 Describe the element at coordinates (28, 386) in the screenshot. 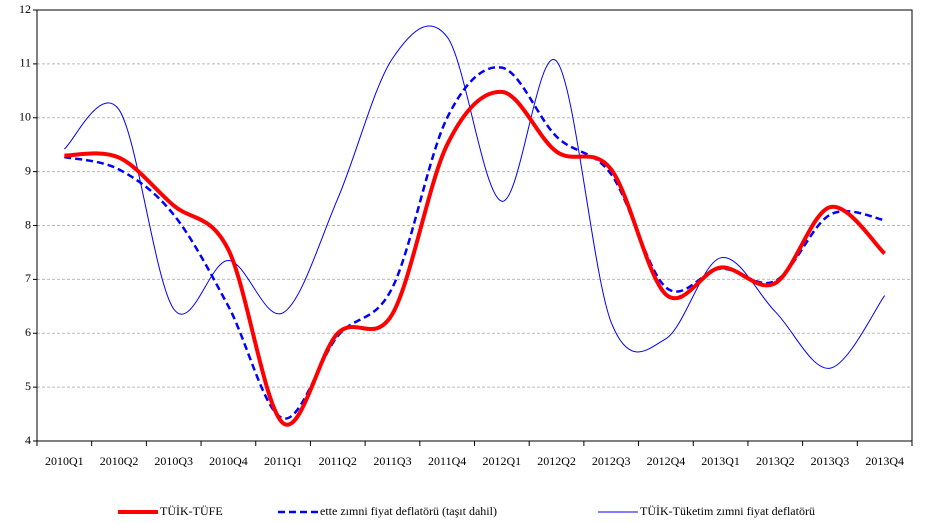

I see `y-tick-label: 5` at that location.